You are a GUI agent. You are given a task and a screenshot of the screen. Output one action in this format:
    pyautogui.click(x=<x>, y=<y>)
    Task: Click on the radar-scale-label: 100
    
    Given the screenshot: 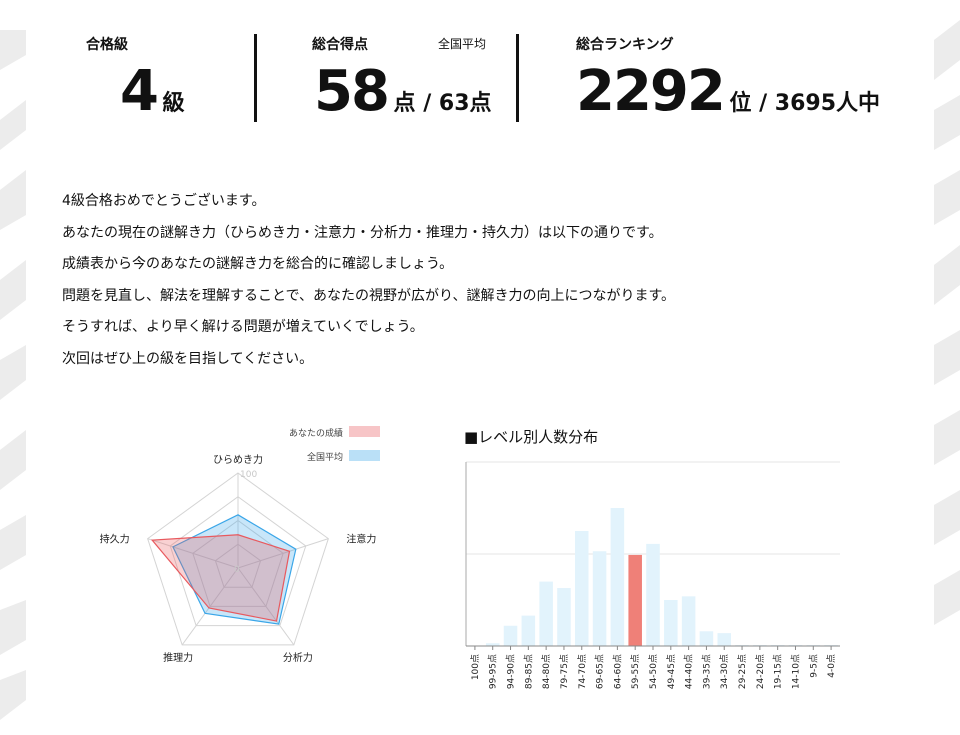 What is the action you would take?
    pyautogui.click(x=248, y=475)
    